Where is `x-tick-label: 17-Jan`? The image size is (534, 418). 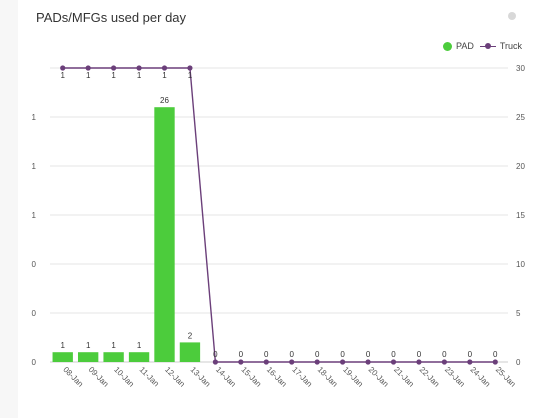 x-tick-label: 17-Jan is located at coordinates (302, 377).